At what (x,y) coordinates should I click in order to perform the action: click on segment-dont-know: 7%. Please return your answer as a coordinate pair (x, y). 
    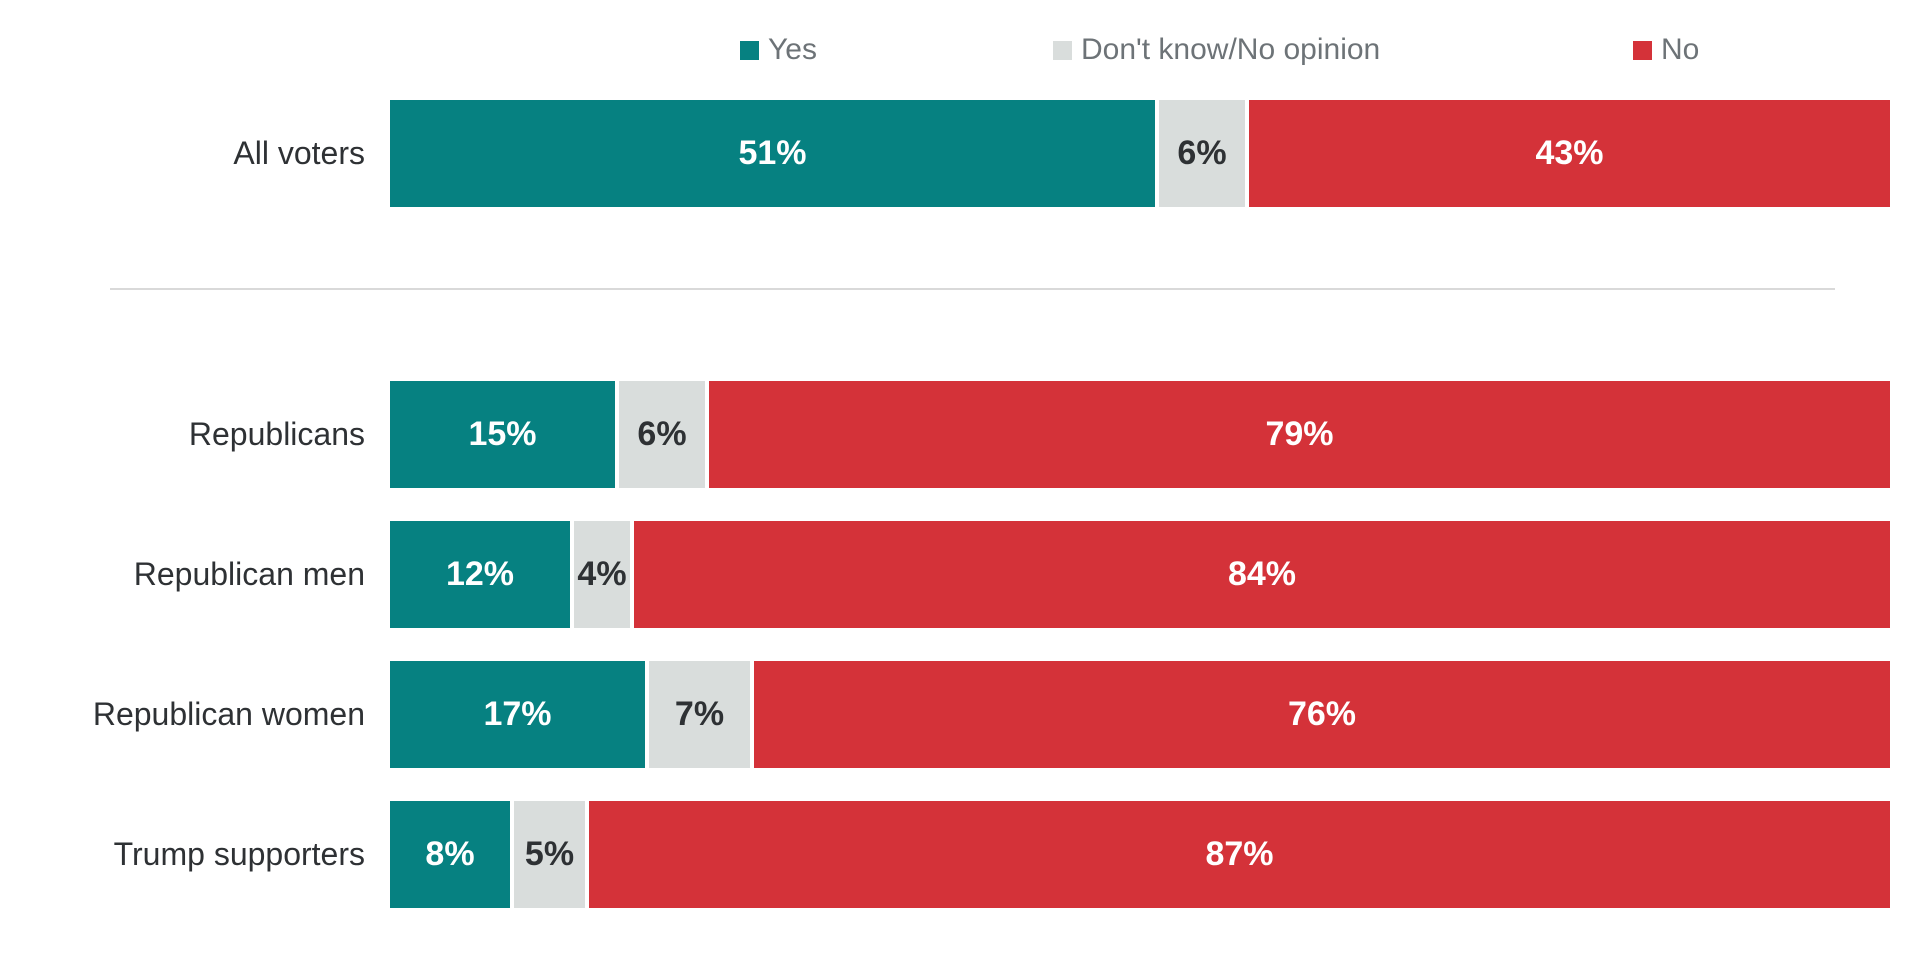
    Looking at the image, I should click on (697, 714).